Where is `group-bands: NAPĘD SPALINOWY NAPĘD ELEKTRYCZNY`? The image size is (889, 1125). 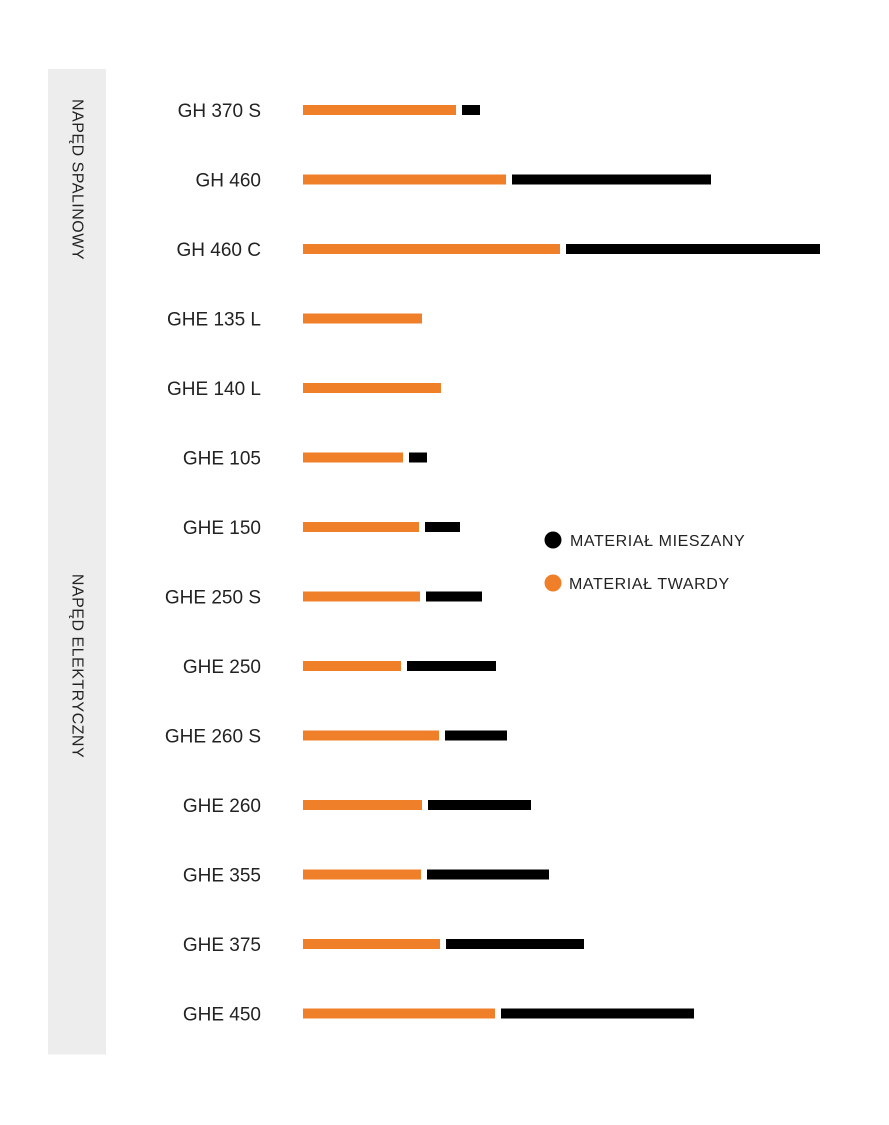 group-bands: NAPĘD SPALINOWY NAPĘD ELEKTRYCZNY is located at coordinates (77, 562).